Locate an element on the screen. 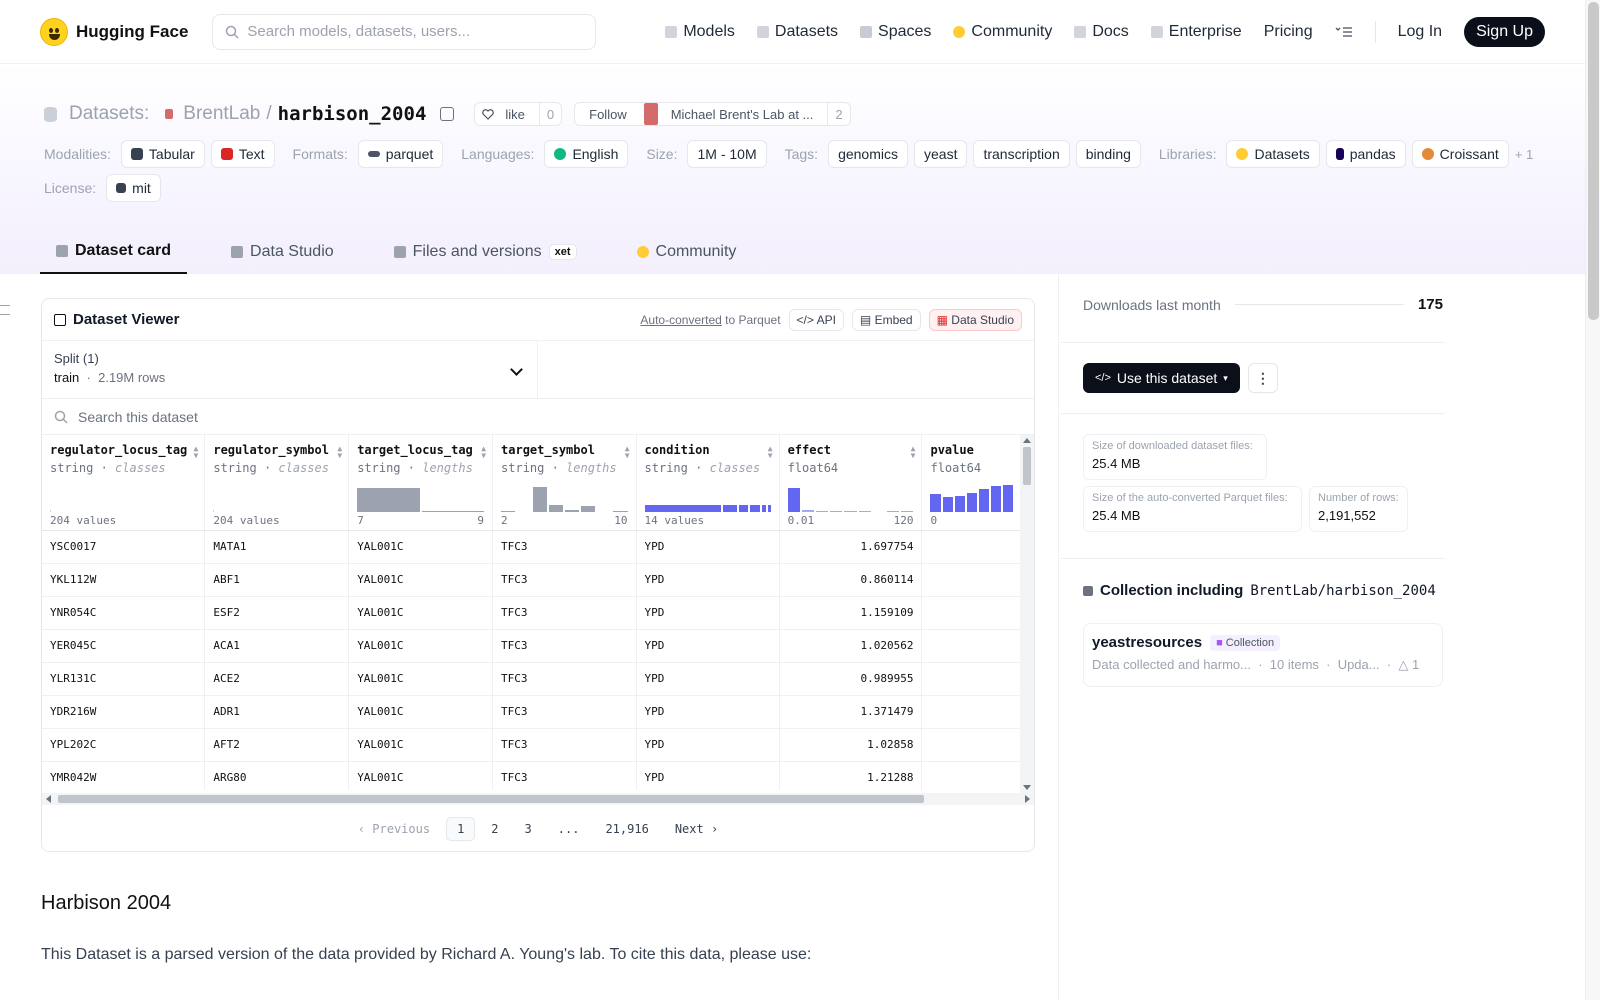 The width and height of the screenshot is (1600, 1000). api-button: </> API is located at coordinates (816, 319).